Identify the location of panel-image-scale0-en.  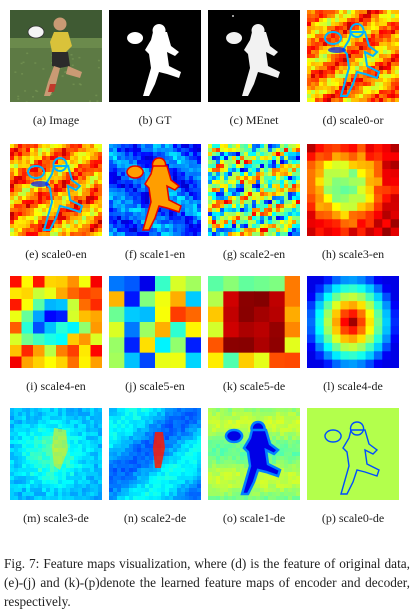
(56, 190).